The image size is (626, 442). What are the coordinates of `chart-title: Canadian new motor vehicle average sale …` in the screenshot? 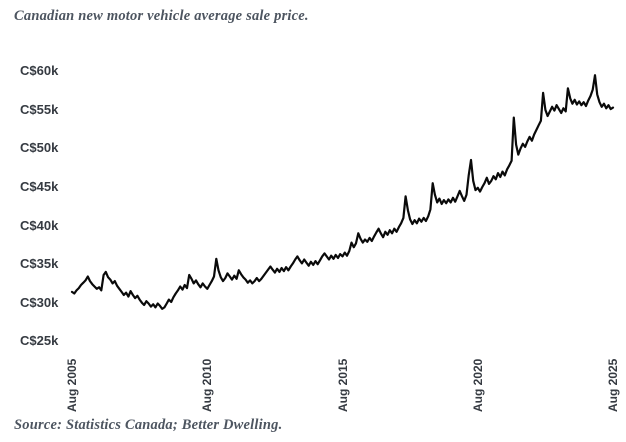 It's located at (161, 16).